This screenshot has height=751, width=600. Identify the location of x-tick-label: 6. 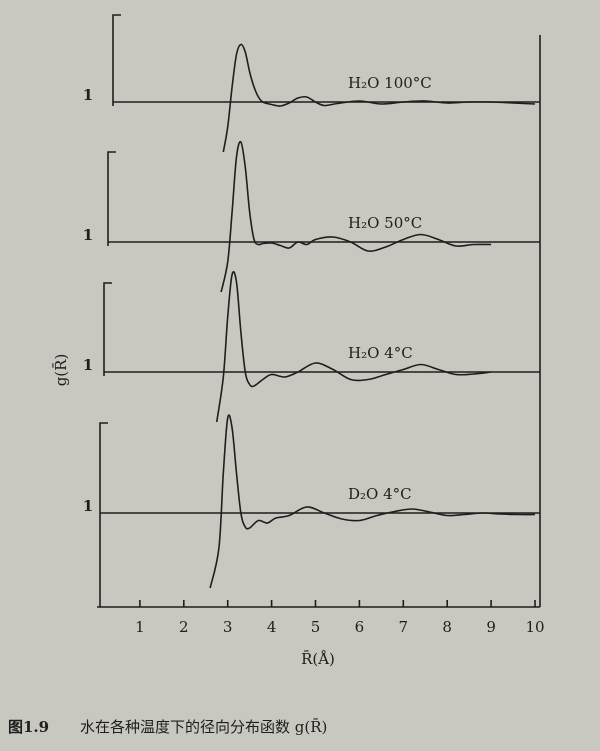
(360, 627).